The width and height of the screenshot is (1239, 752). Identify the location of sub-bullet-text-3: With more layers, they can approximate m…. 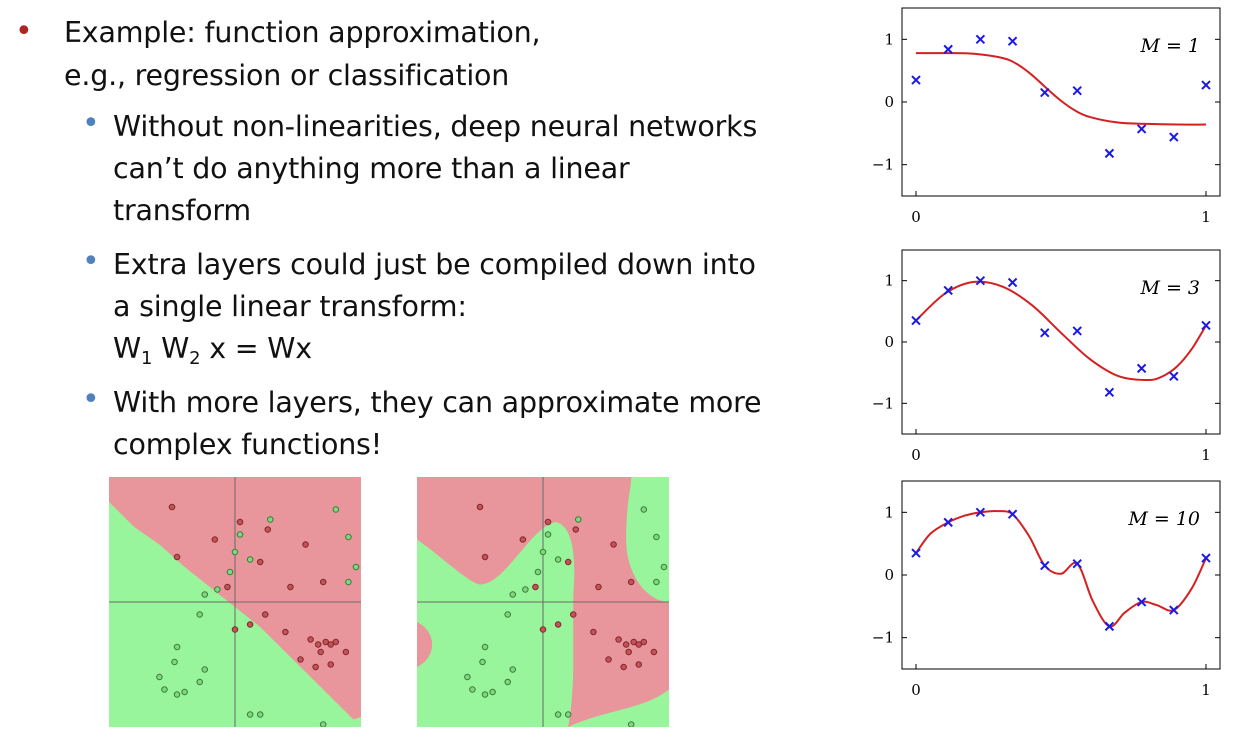
(437, 424).